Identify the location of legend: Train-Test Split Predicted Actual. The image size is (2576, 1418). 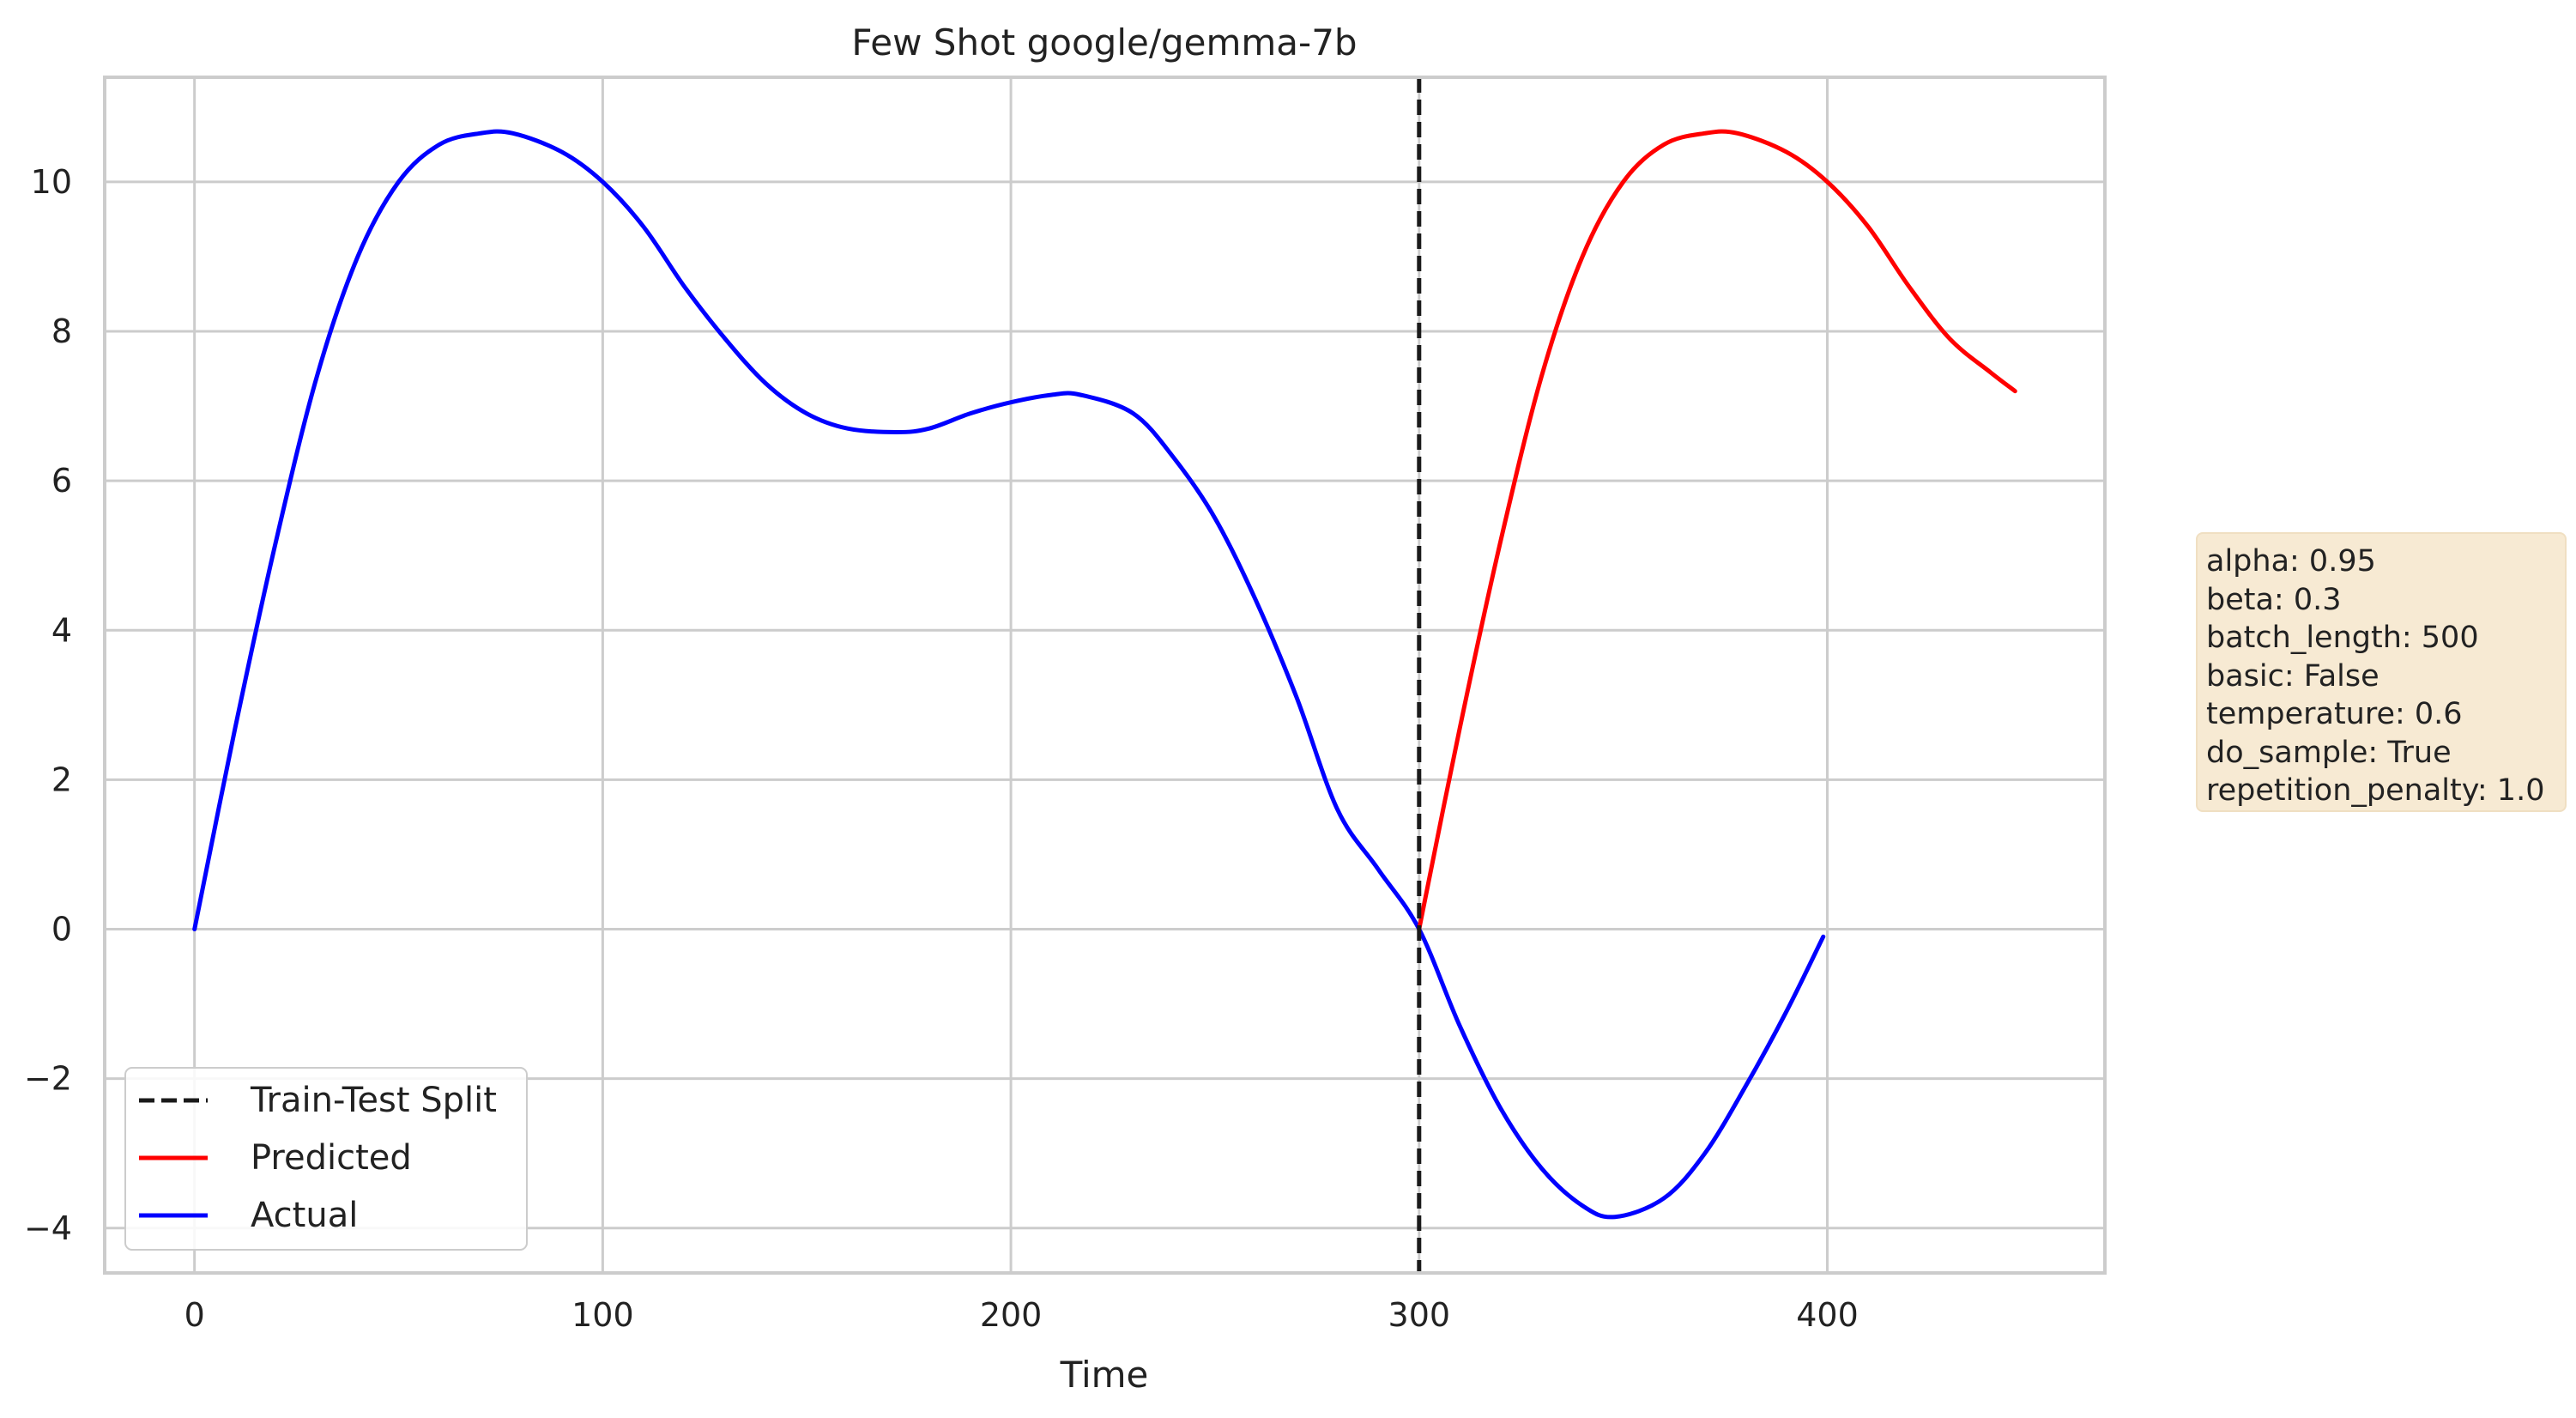
(326, 1159).